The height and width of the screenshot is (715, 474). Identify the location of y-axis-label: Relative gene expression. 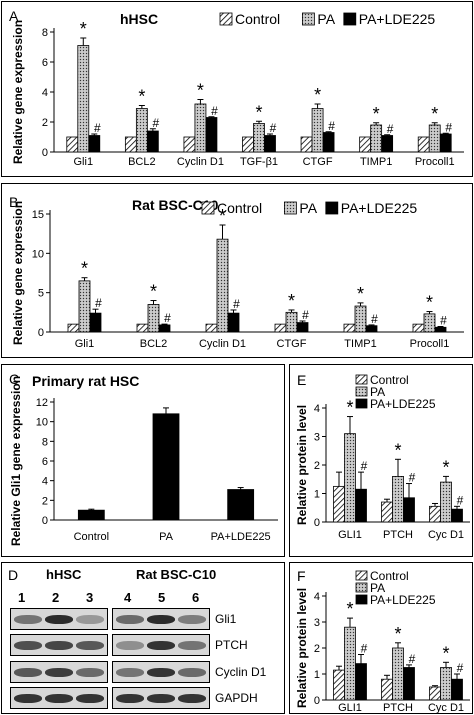
(18, 92).